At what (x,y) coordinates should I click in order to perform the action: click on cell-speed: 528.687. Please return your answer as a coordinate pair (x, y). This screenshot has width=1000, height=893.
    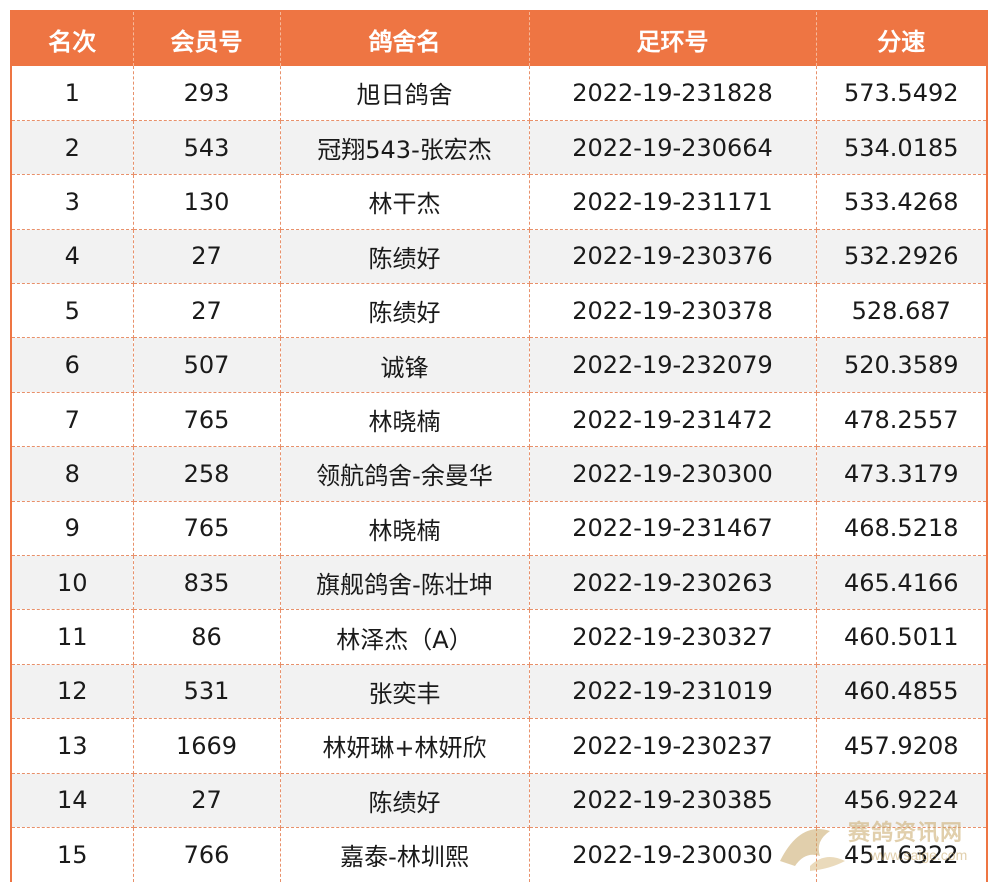
    Looking at the image, I should click on (901, 311).